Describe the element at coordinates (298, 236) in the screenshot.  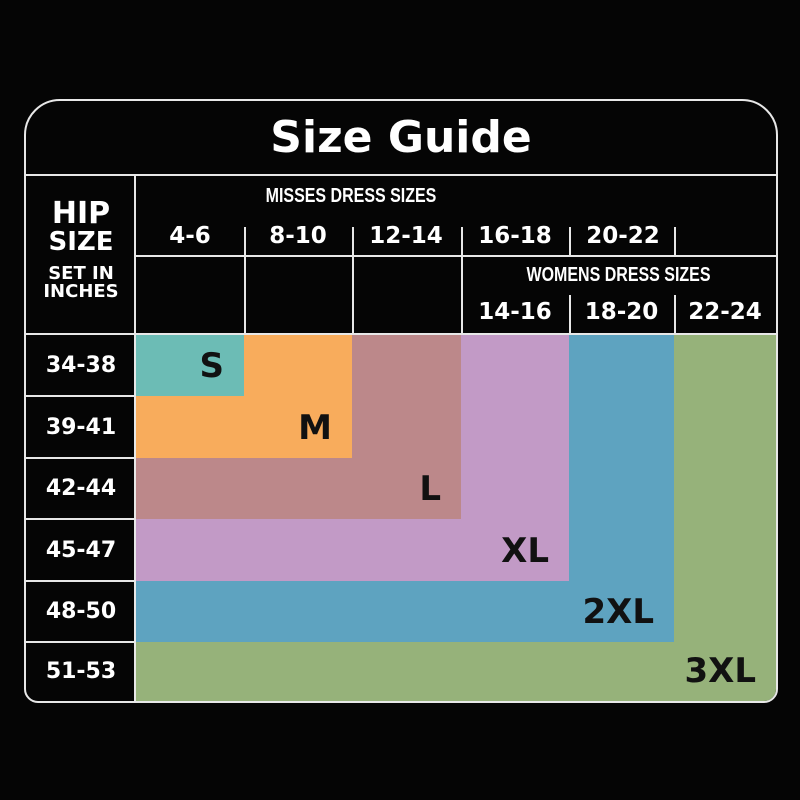
I see `misses-size: 8-10` at that location.